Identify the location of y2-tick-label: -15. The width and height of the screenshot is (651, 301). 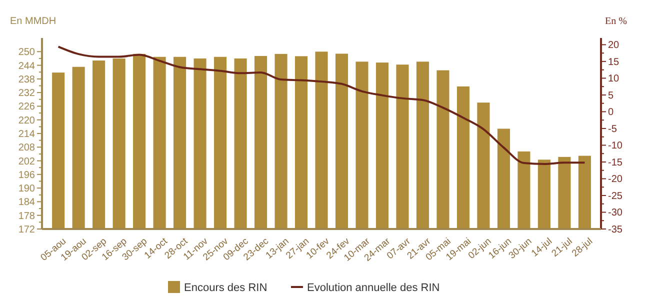
(615, 162).